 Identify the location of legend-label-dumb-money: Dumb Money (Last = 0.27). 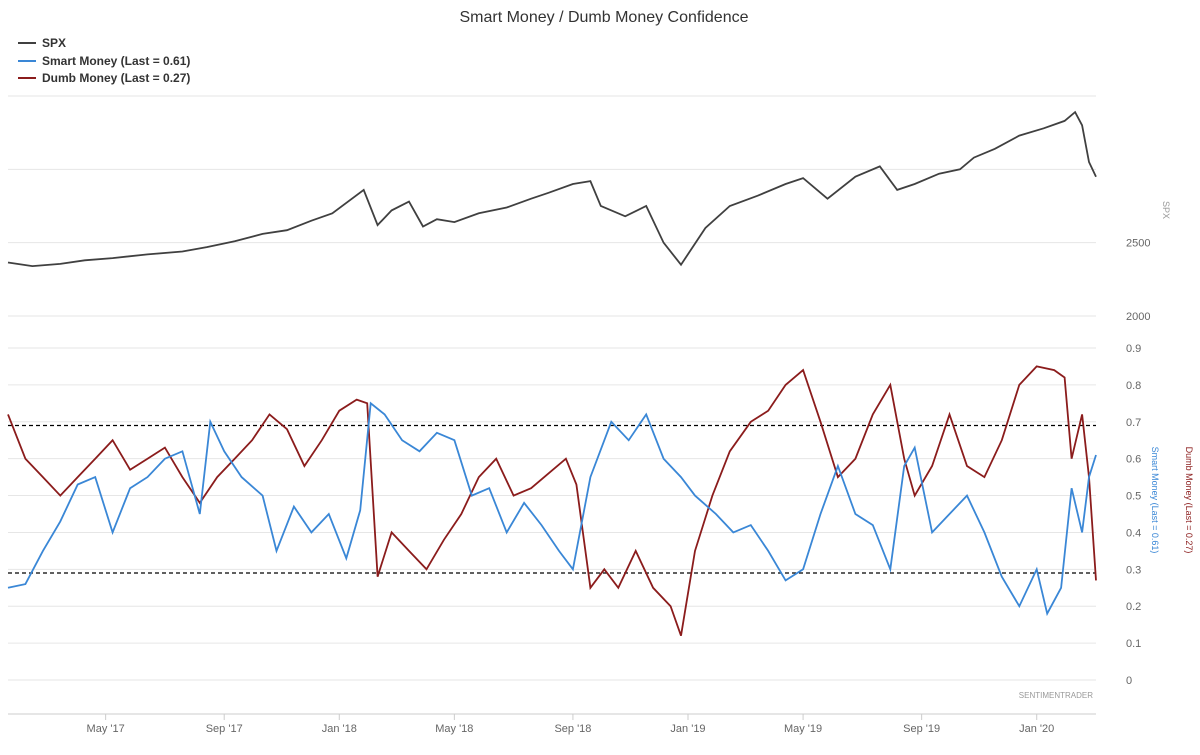
(116, 78).